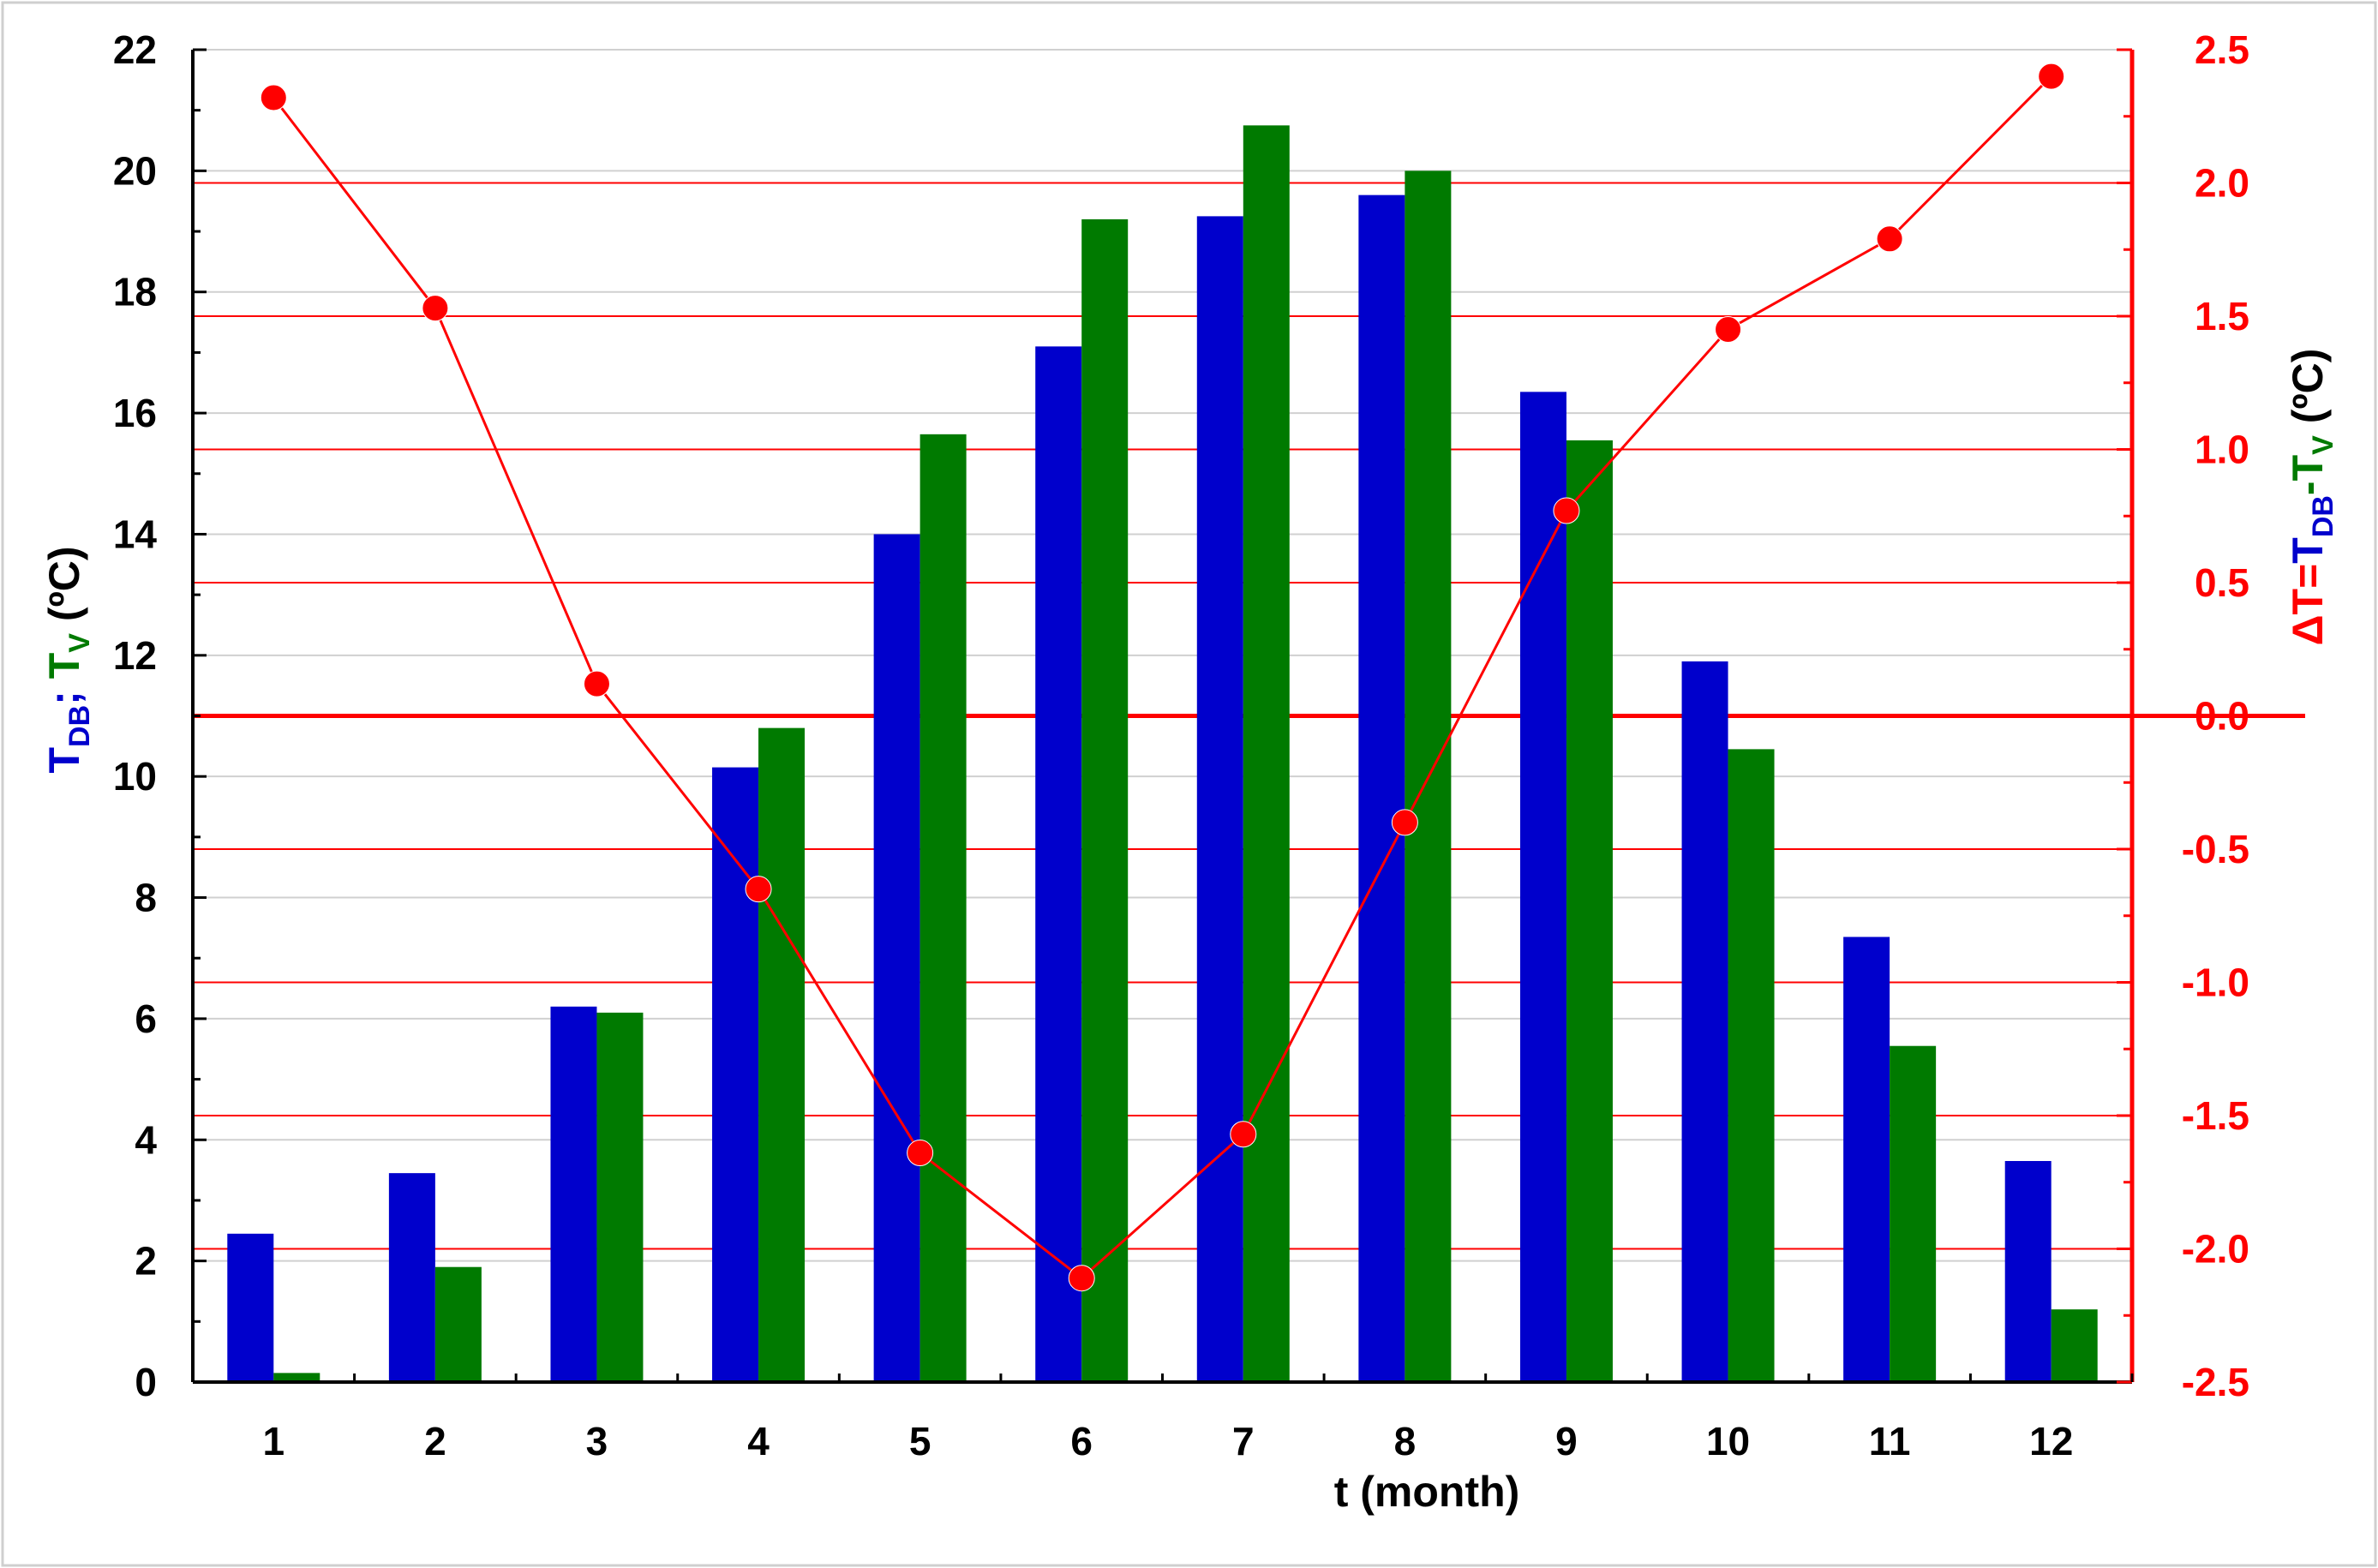  What do you see at coordinates (2308, 550) in the screenshot?
I see `right-title-tdb: T` at bounding box center [2308, 550].